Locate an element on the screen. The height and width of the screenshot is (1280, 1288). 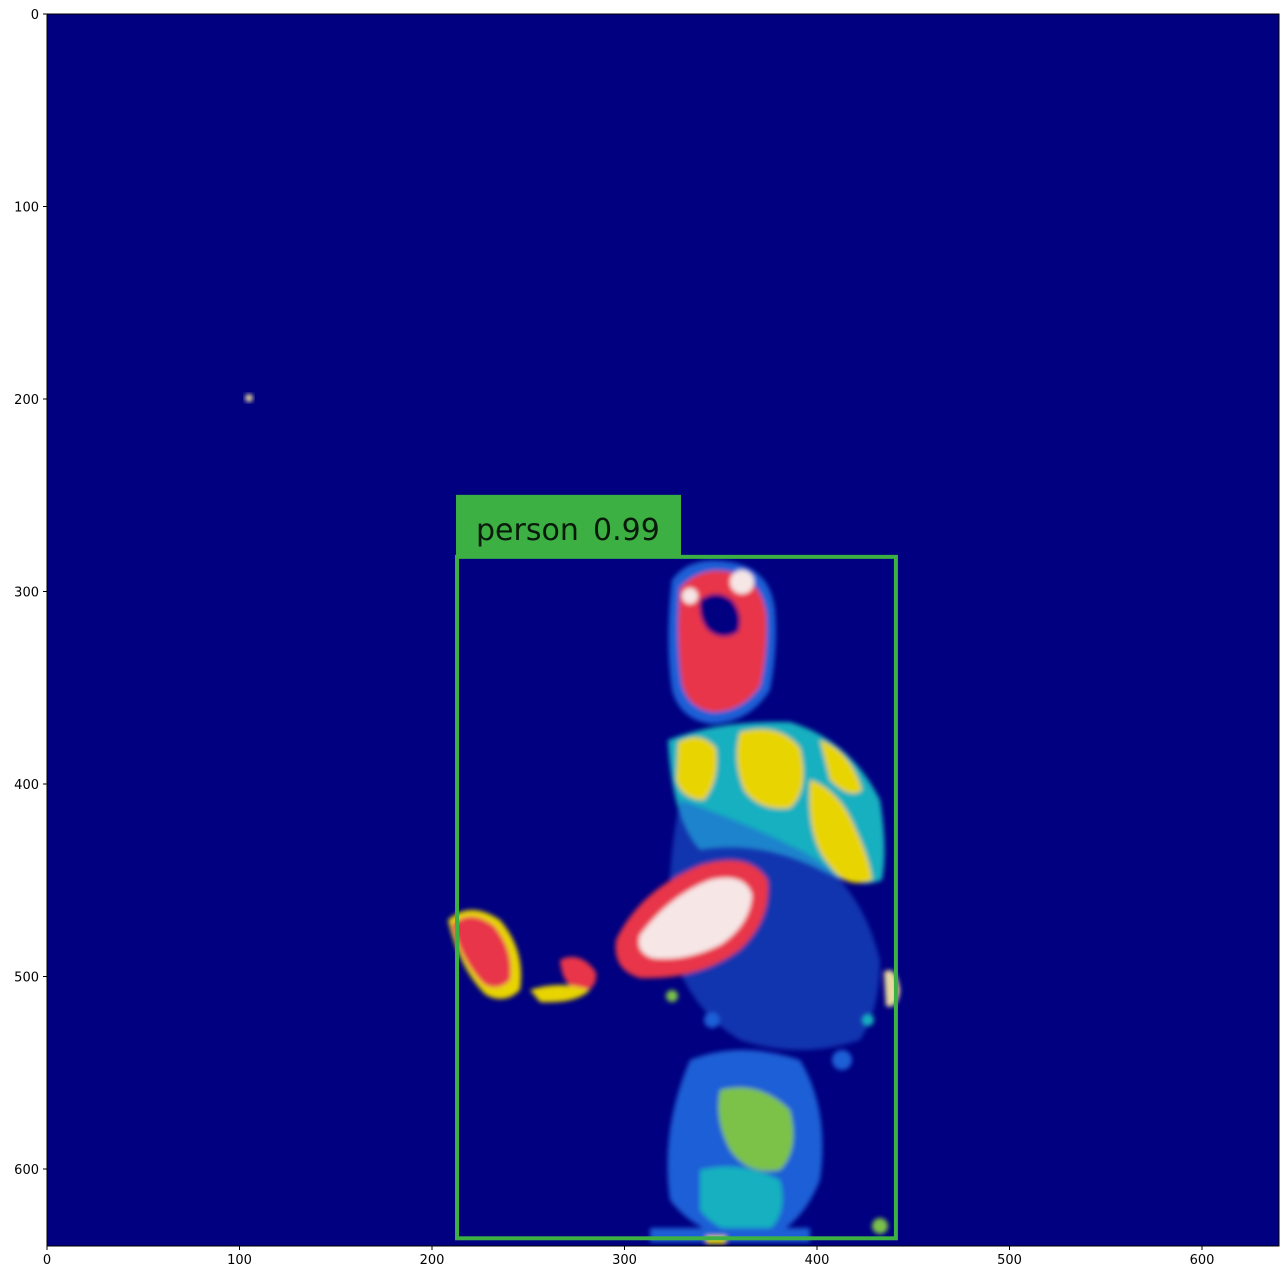
y-tick-label: 100 is located at coordinates (26, 208).